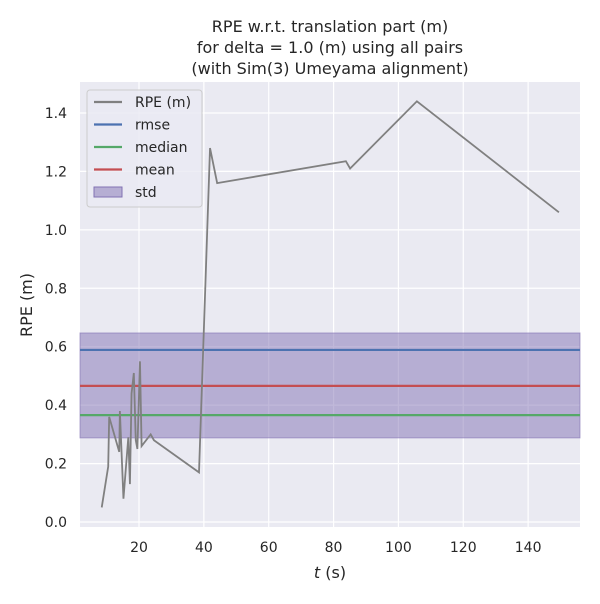  What do you see at coordinates (152, 126) in the screenshot?
I see `legend-label: rmse` at bounding box center [152, 126].